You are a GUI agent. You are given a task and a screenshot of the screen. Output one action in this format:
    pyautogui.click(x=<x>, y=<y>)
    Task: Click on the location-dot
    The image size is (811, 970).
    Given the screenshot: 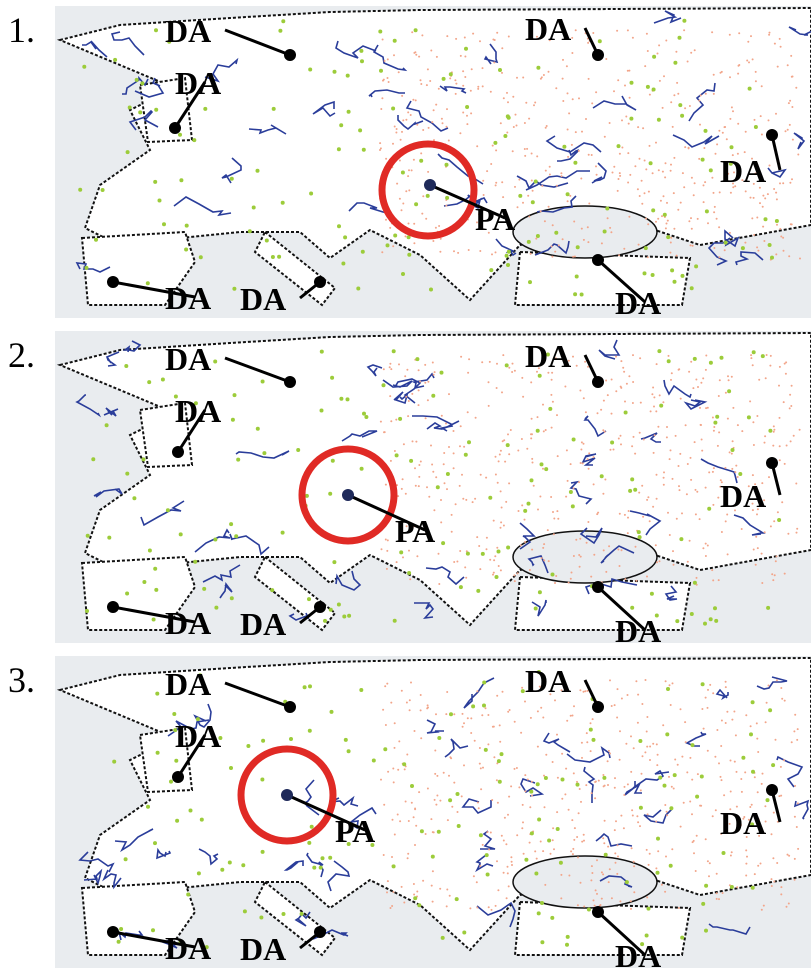 What is the action you would take?
    pyautogui.click(x=772, y=463)
    